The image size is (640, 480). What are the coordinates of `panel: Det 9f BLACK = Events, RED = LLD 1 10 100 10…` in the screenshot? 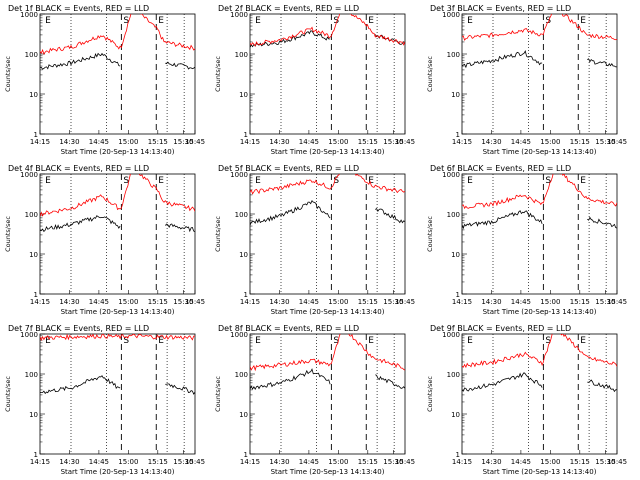 It's located at (526, 400).